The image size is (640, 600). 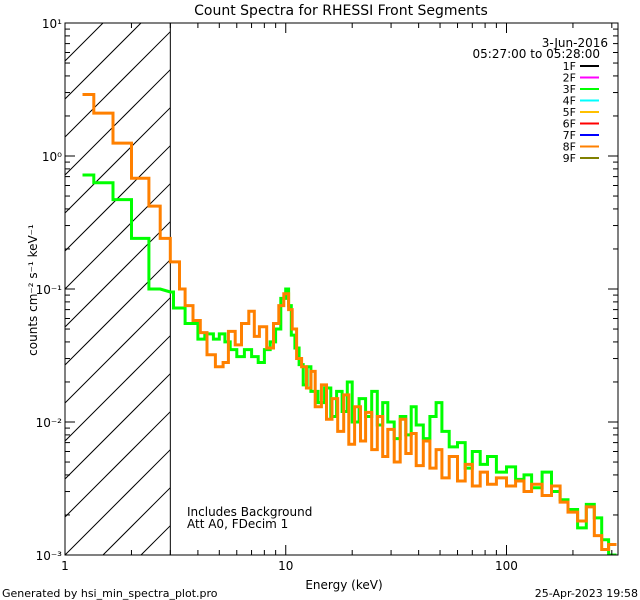 What do you see at coordinates (52, 157) in the screenshot?
I see `y-tick-label: 10⁰` at bounding box center [52, 157].